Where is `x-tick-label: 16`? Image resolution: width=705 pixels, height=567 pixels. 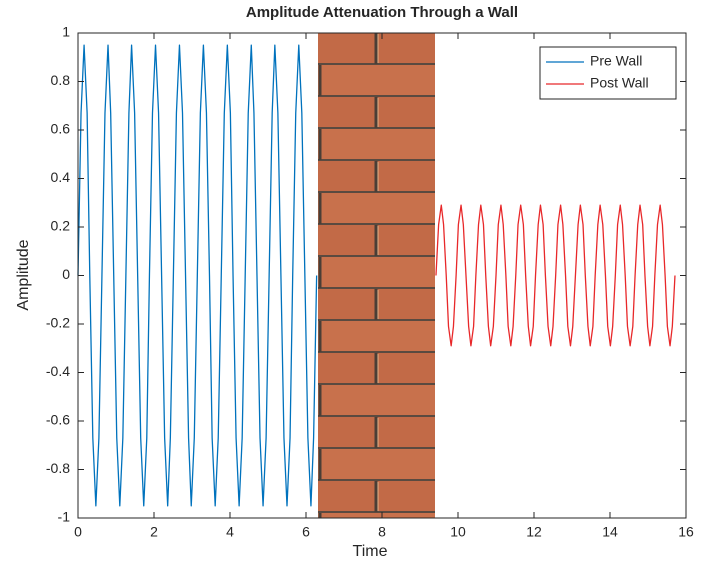 x-tick-label: 16 is located at coordinates (686, 532).